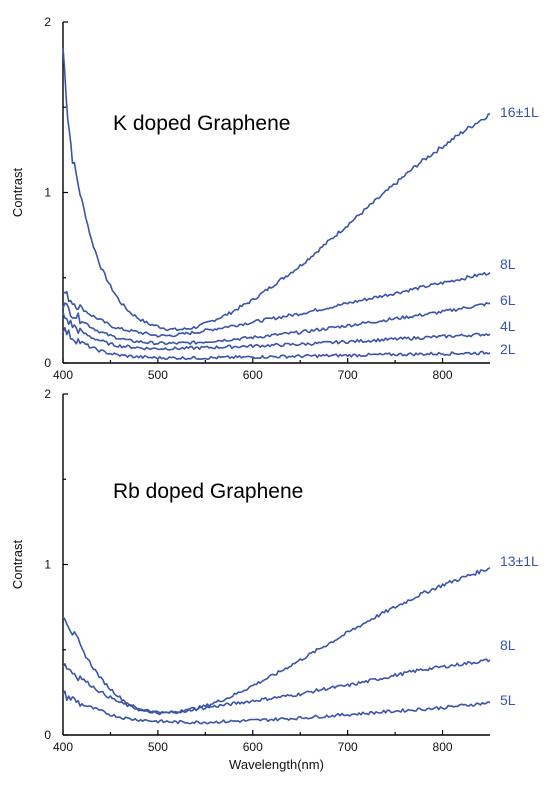  Describe the element at coordinates (276, 343) in the screenshot. I see `series-line-2L` at that location.